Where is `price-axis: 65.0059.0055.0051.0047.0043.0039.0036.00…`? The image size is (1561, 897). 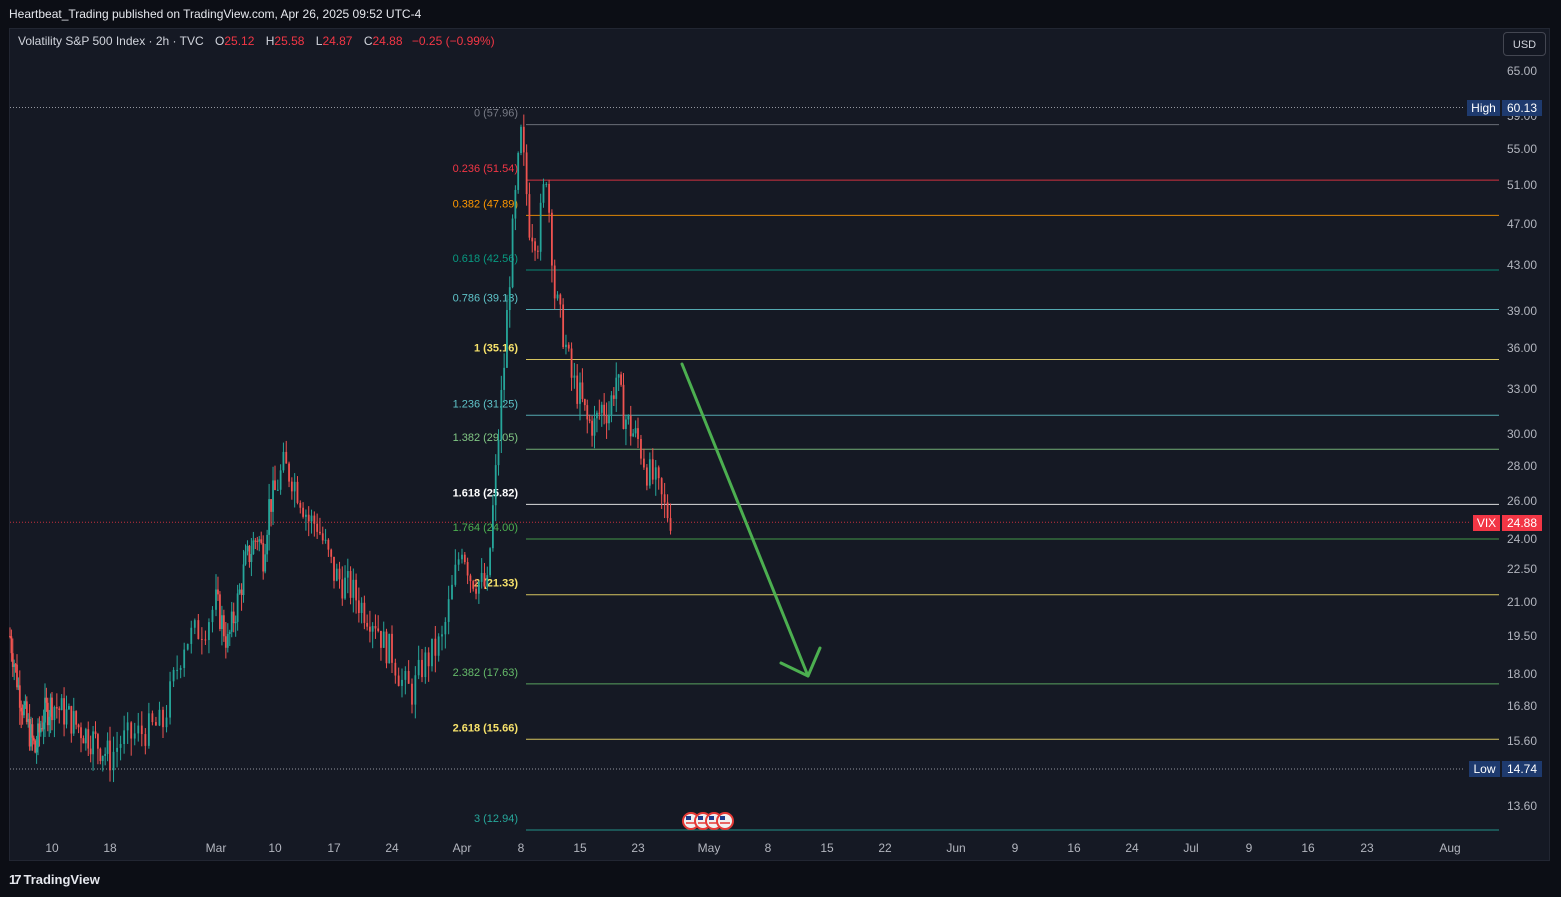 price-axis: 65.0059.0055.0051.0047.0043.0039.0036.00… is located at coordinates (1522, 438).